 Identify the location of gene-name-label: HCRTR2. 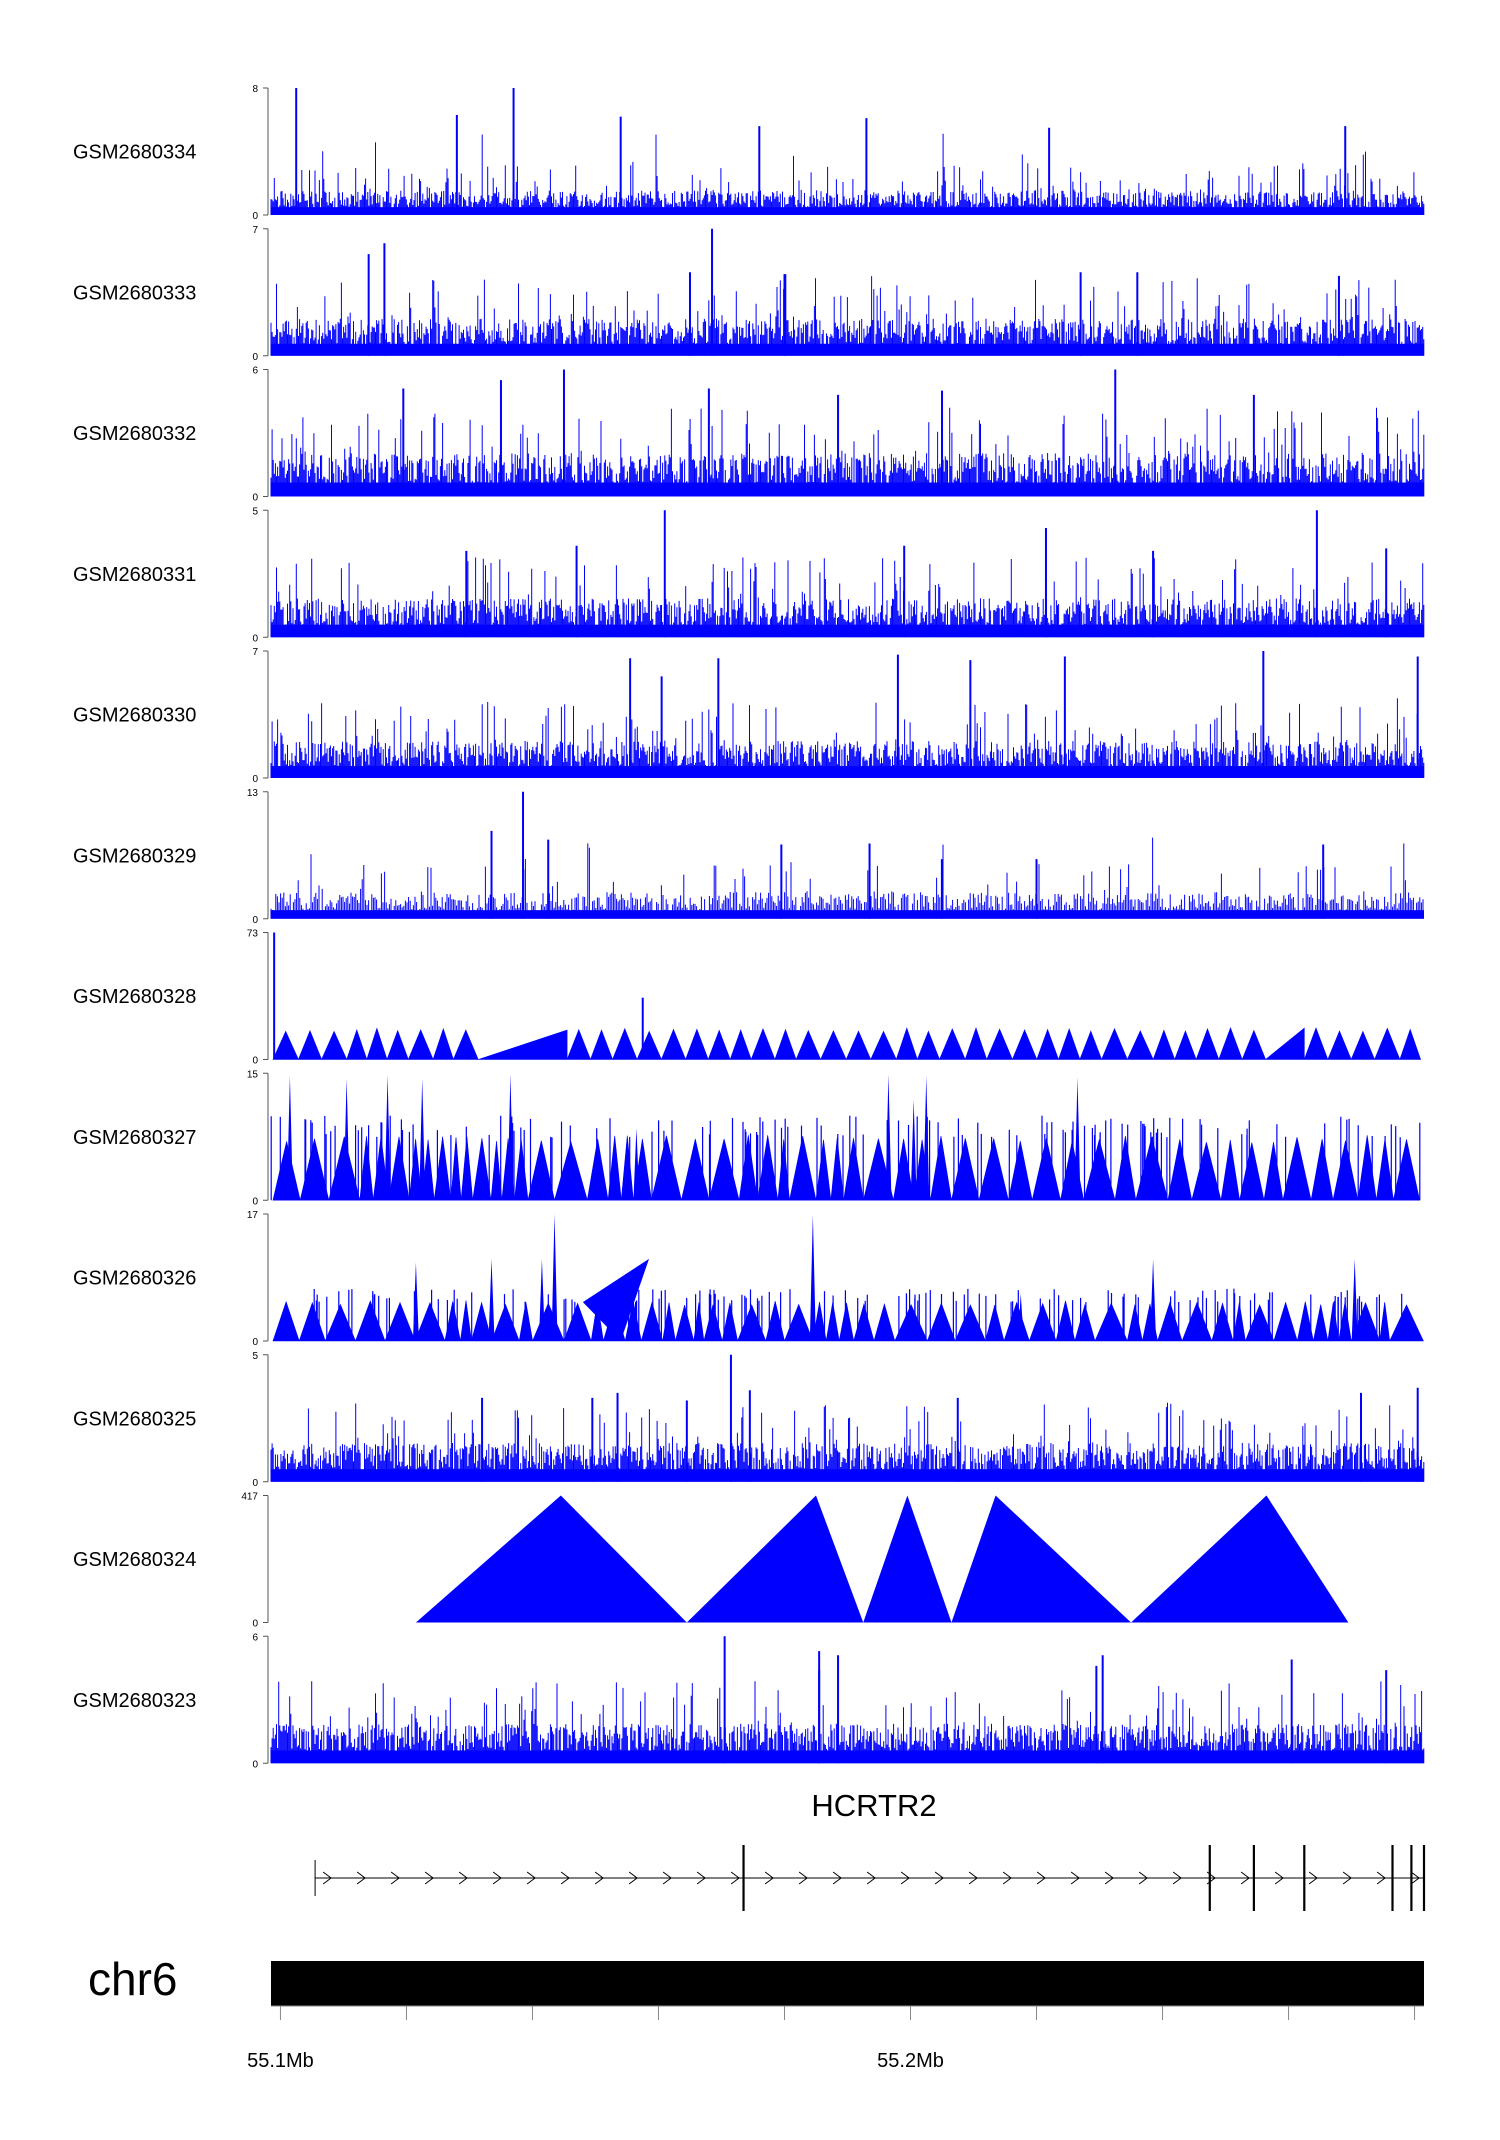
(873, 1805).